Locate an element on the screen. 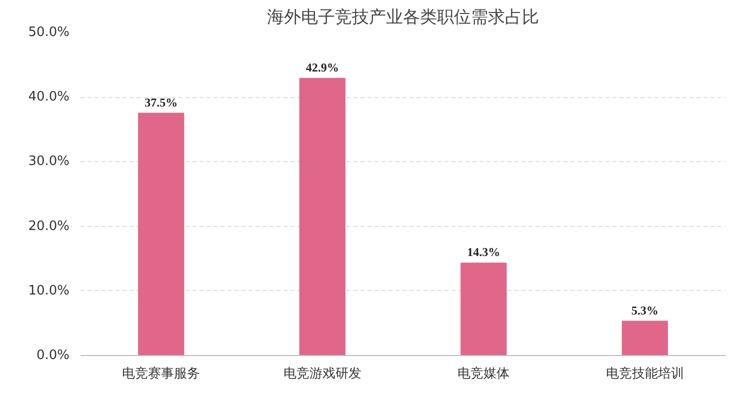  data-label: 5.3% is located at coordinates (644, 310).